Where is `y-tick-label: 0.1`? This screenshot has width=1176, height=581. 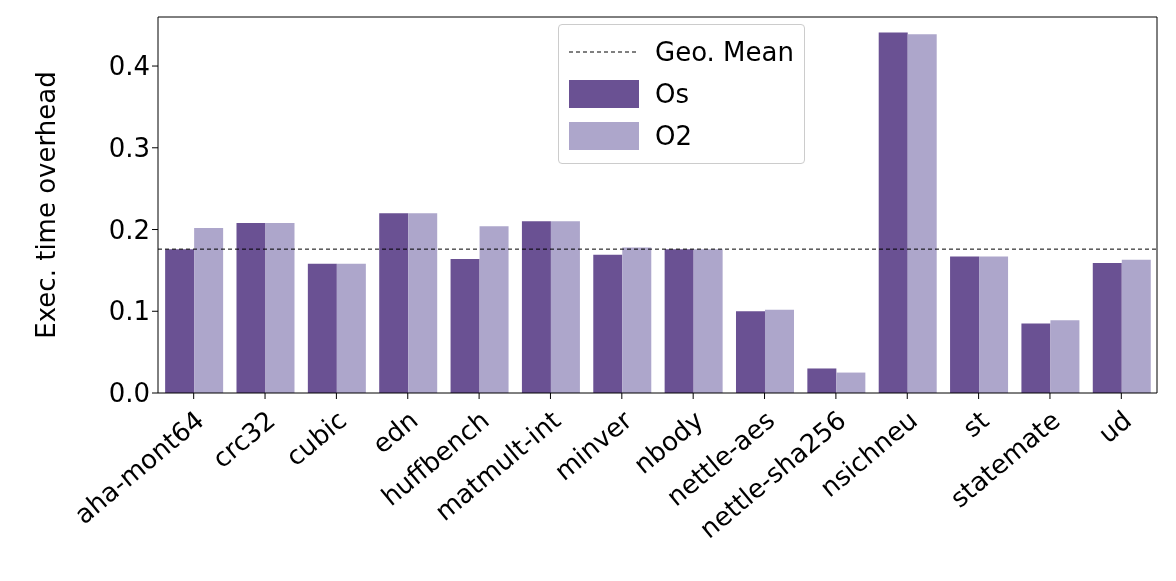 y-tick-label: 0.1 is located at coordinates (129, 311).